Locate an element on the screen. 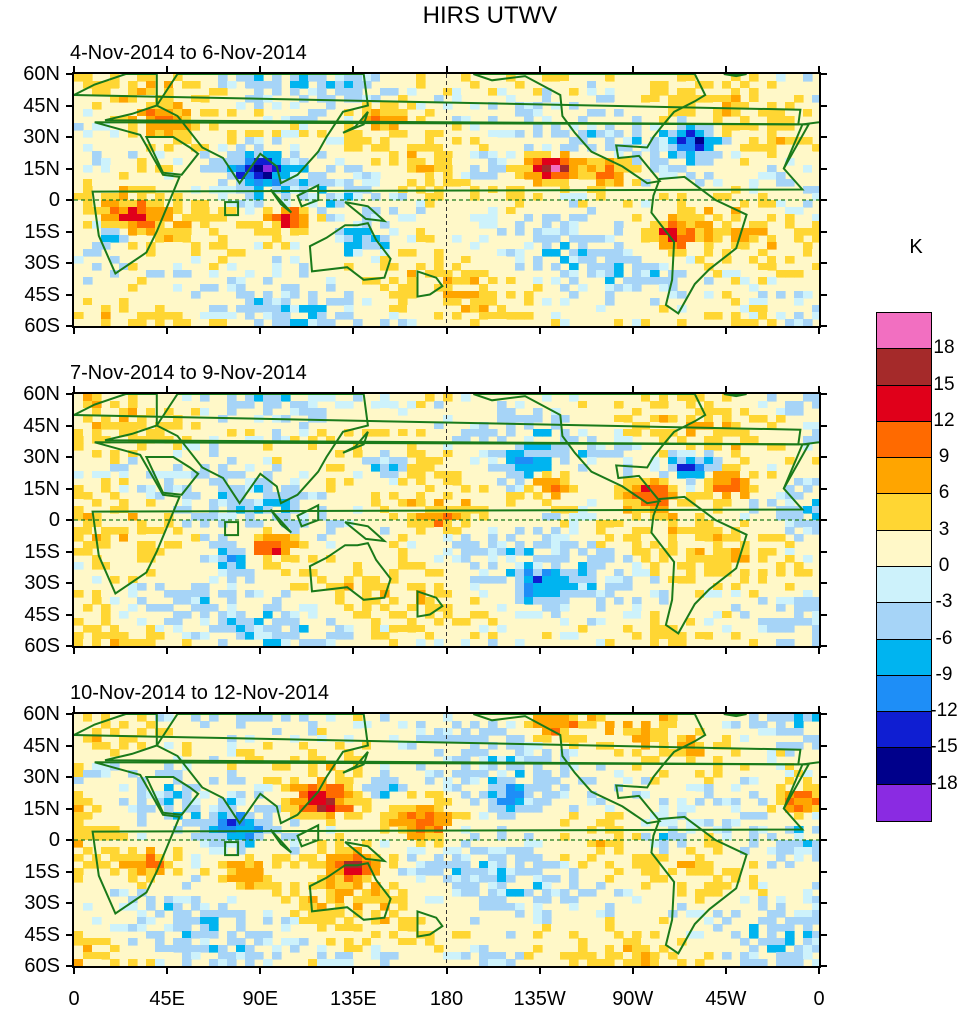  lat-label: 30N is located at coordinates (41, 457).